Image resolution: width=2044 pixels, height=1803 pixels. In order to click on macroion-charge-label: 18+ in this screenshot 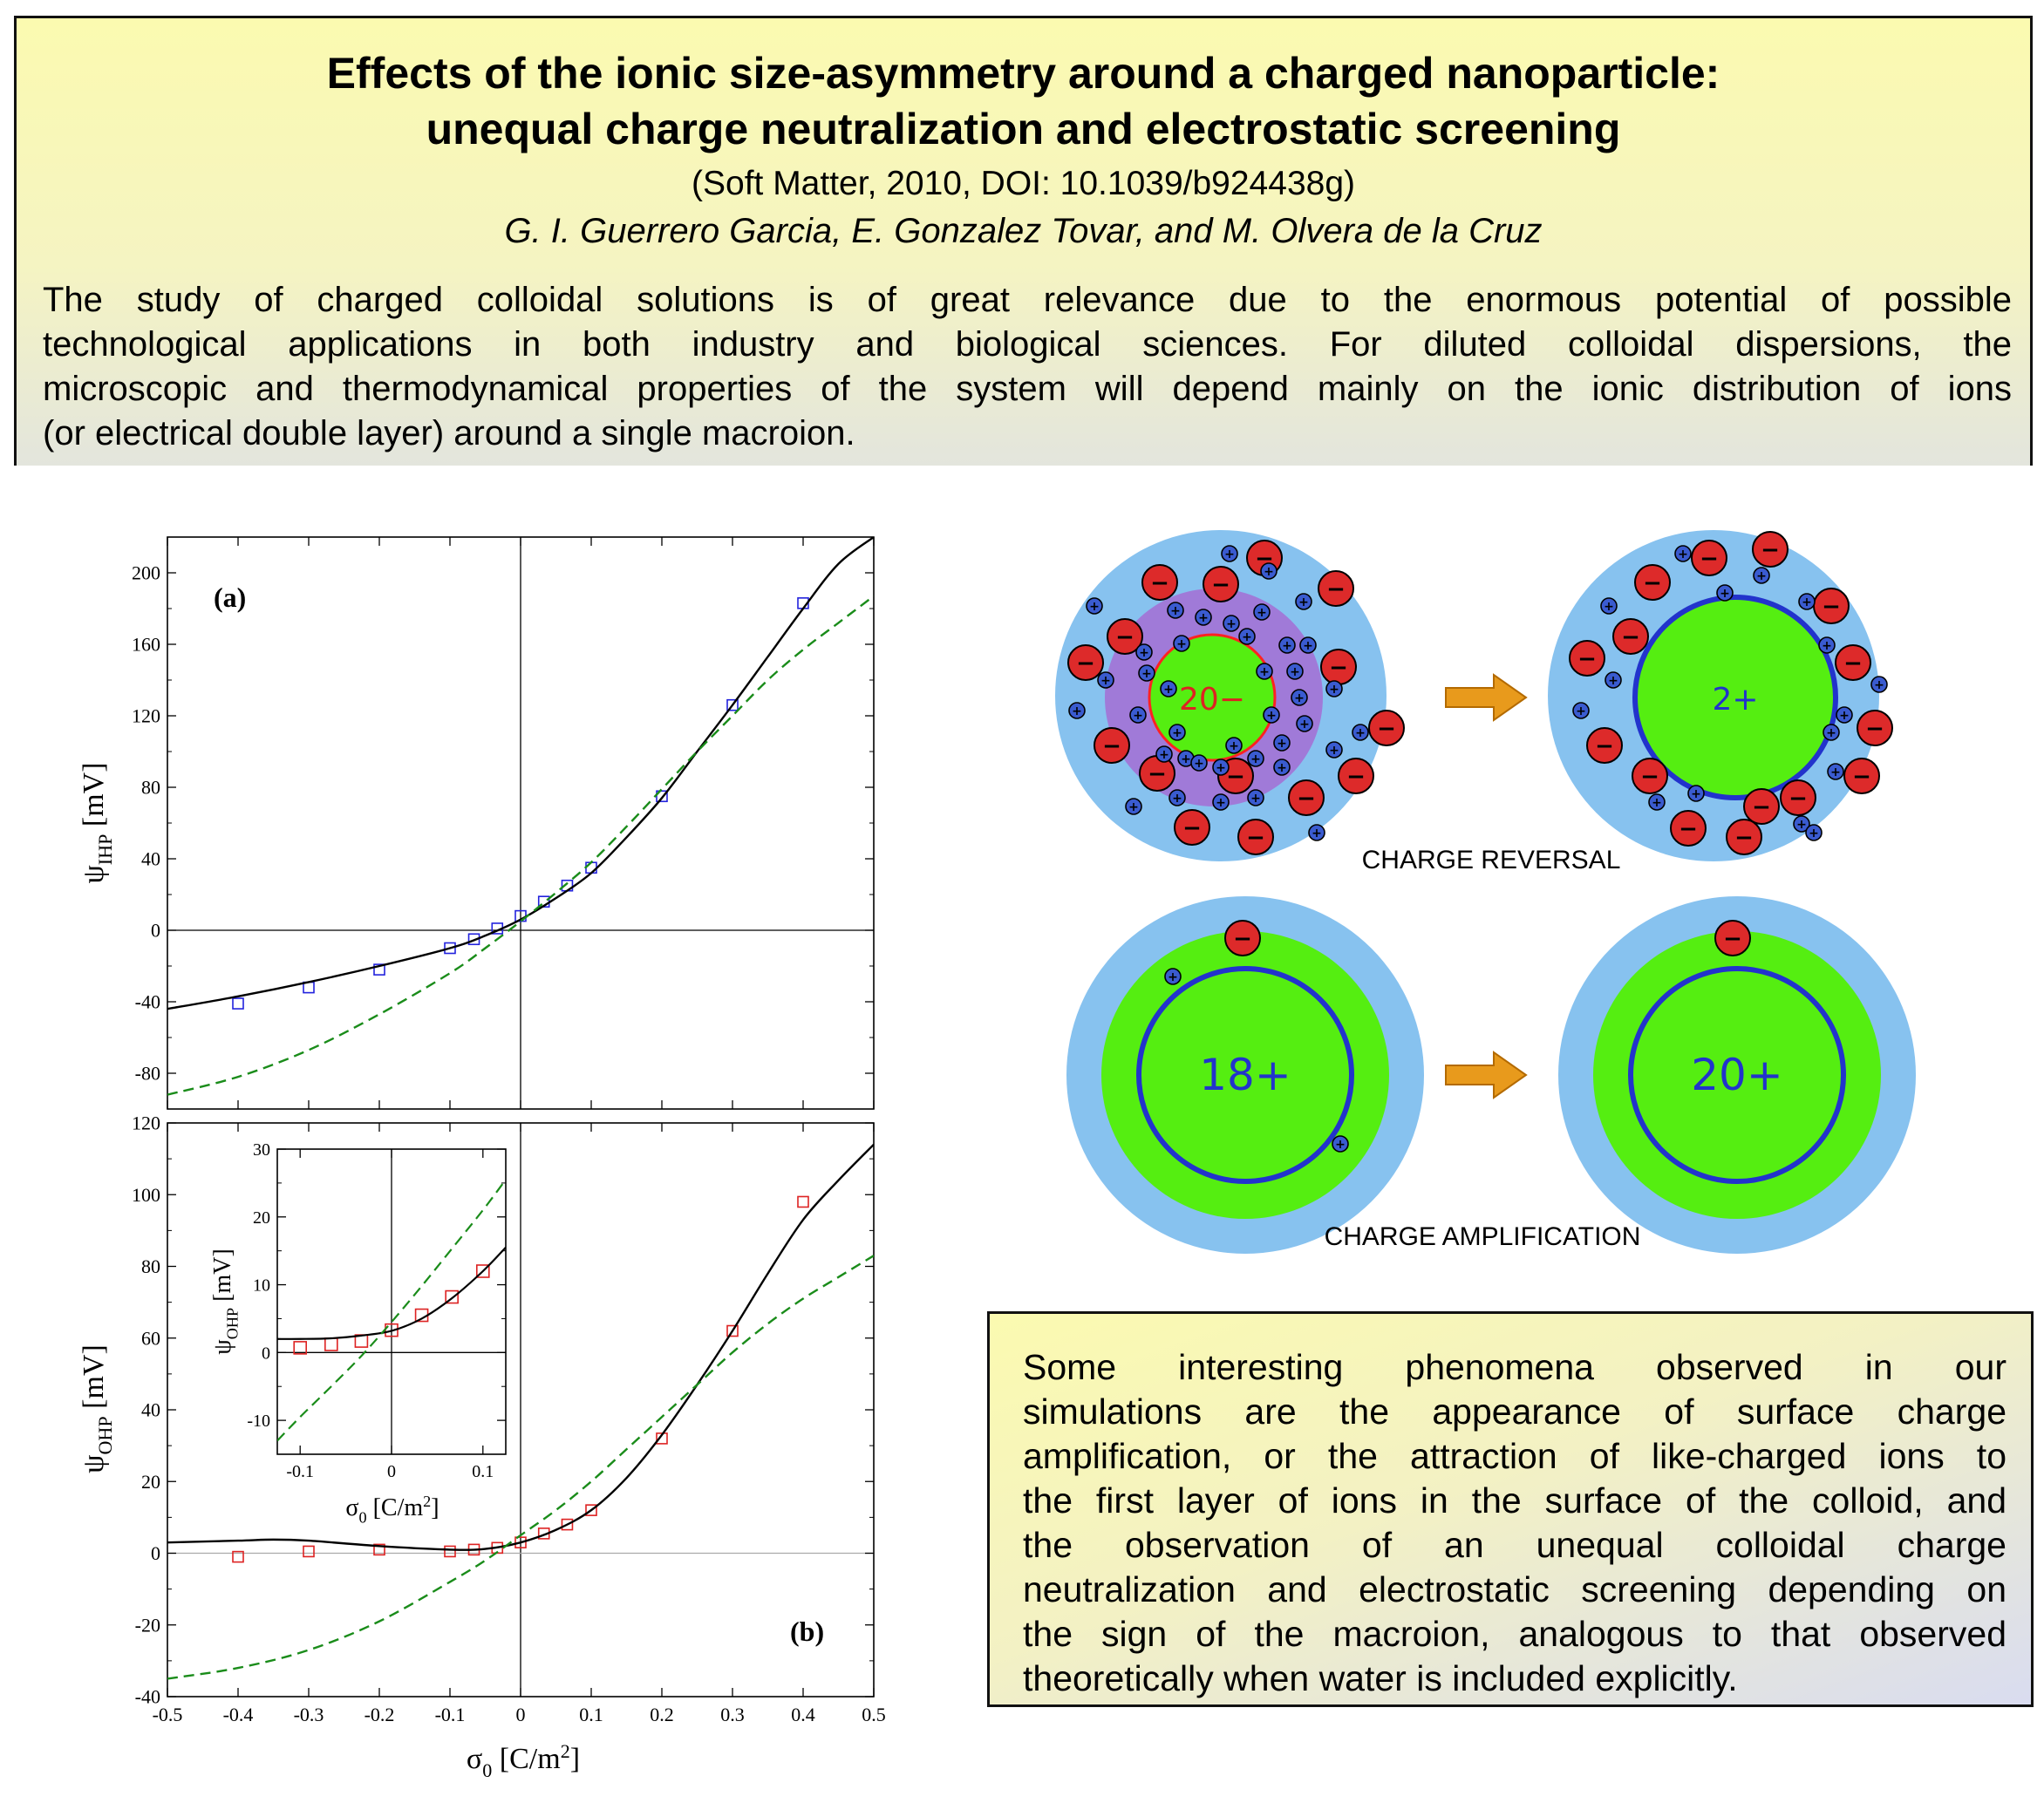, I will do `click(1245, 1075)`.